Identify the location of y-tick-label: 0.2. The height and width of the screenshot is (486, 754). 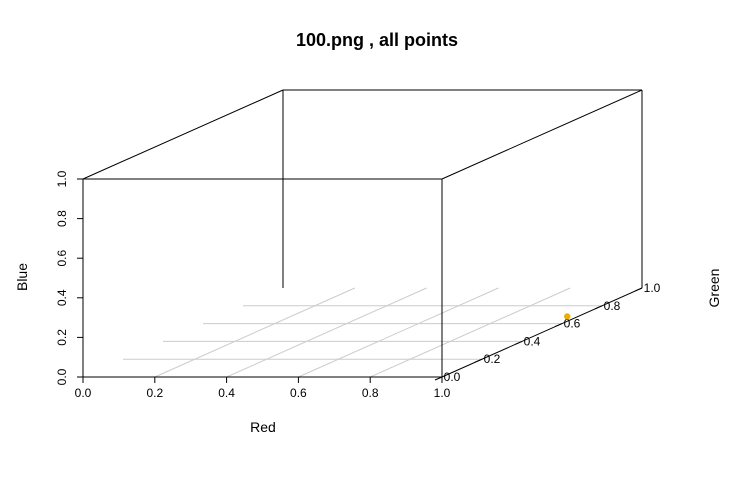
(492, 359).